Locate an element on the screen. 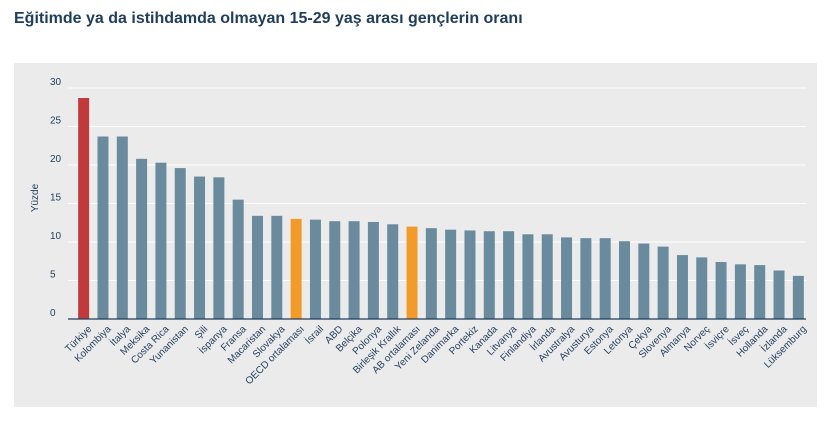 The height and width of the screenshot is (423, 830). x-tick-label: İsrail is located at coordinates (314, 334).